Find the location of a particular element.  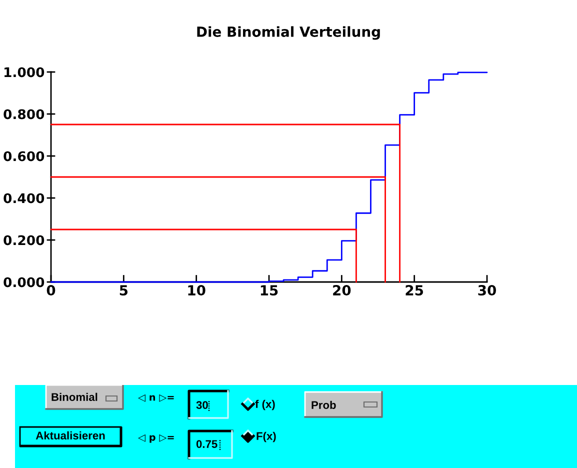

text: 0.75 is located at coordinates (207, 444).